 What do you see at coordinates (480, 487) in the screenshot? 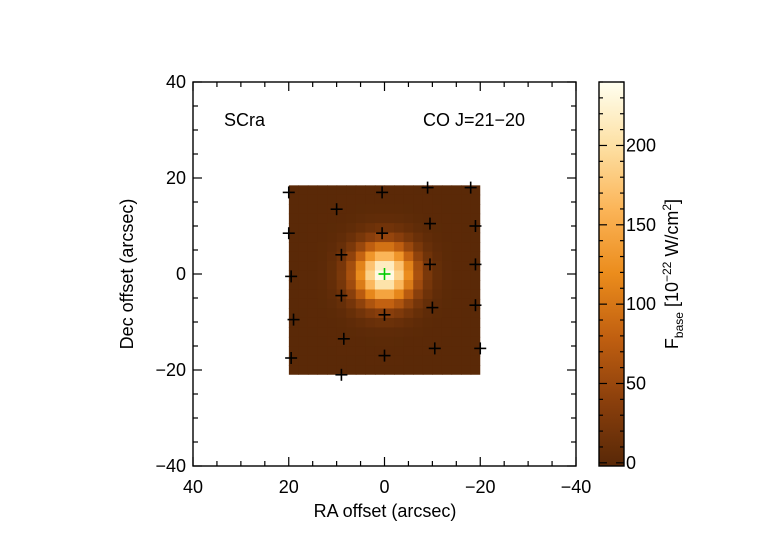
I see `x-tick-label: −20` at bounding box center [480, 487].